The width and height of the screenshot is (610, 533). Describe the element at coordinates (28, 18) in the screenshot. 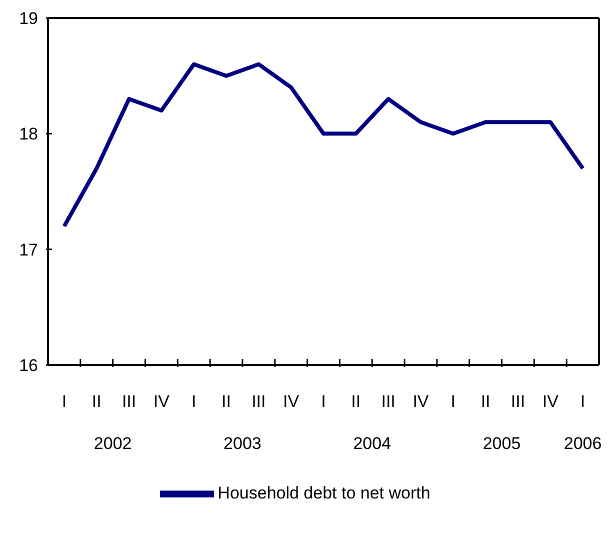

I see `y-tick-label: 19` at that location.